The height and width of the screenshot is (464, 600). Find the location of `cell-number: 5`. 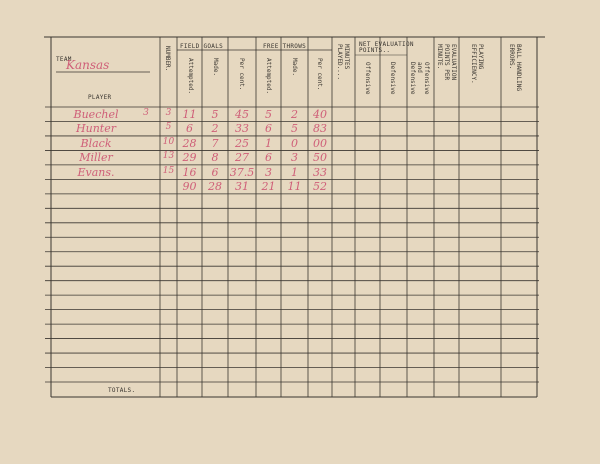

cell-number: 5 is located at coordinates (168, 127).